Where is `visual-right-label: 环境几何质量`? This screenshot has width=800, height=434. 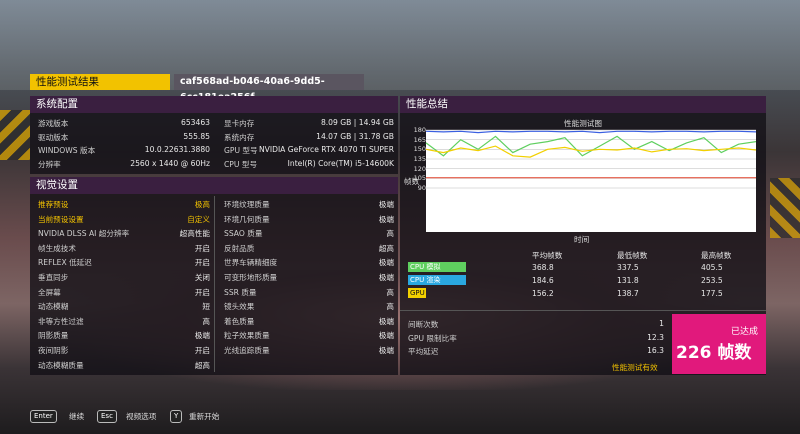 visual-right-label: 环境几何质量 is located at coordinates (247, 219).